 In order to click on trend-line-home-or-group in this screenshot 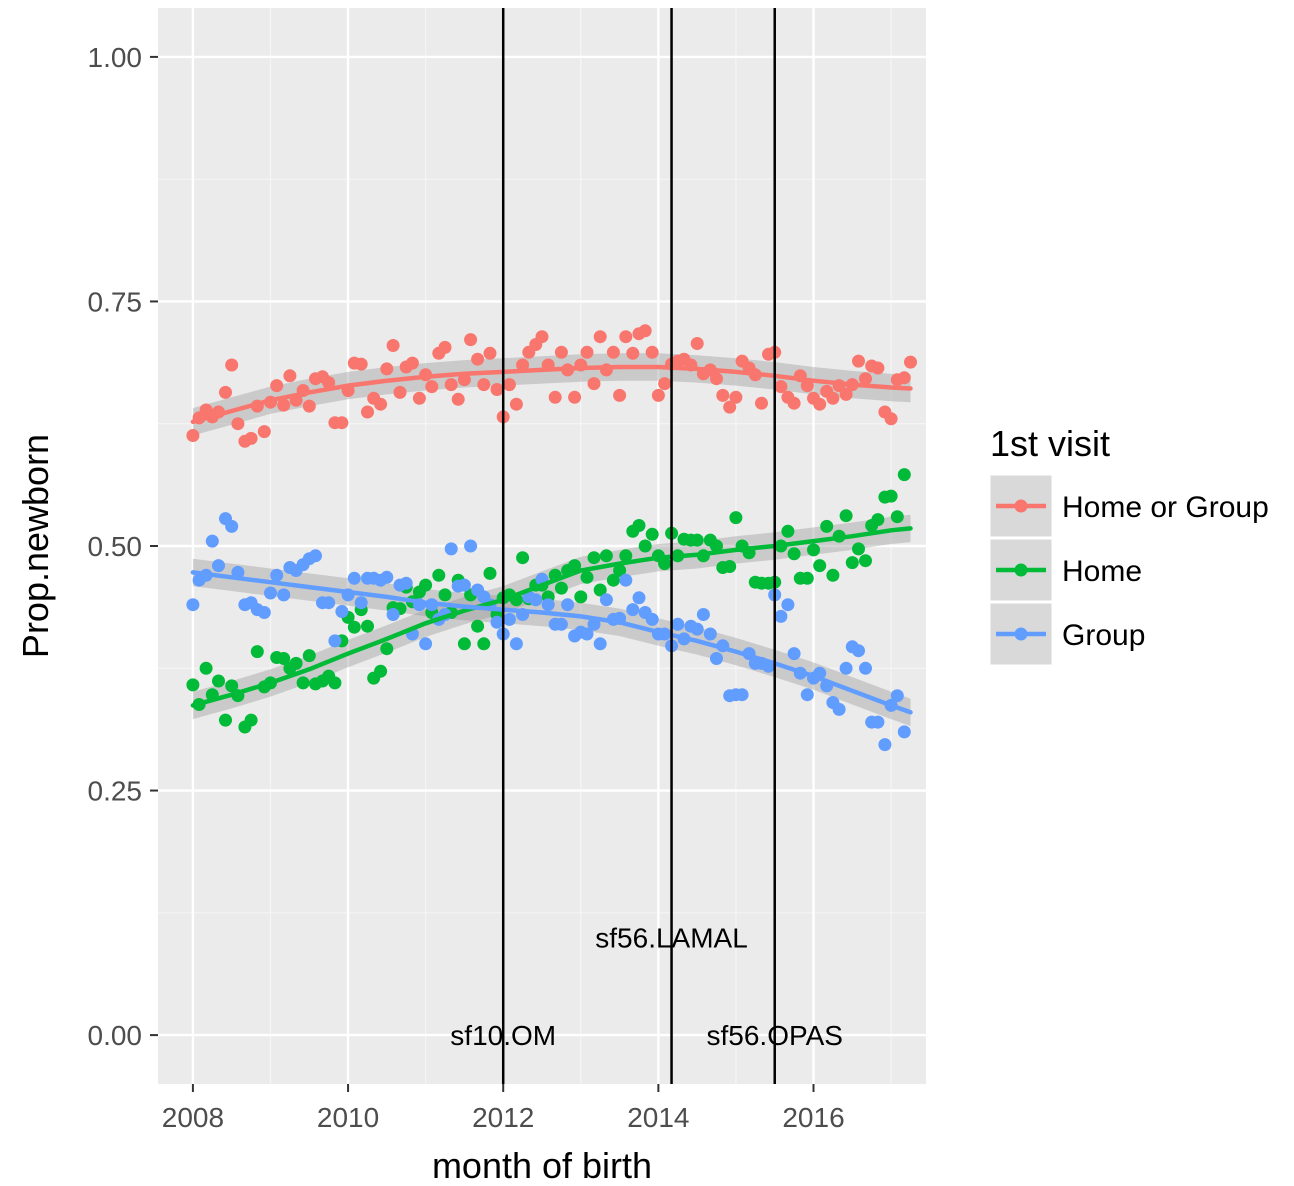, I will do `click(551, 394)`.